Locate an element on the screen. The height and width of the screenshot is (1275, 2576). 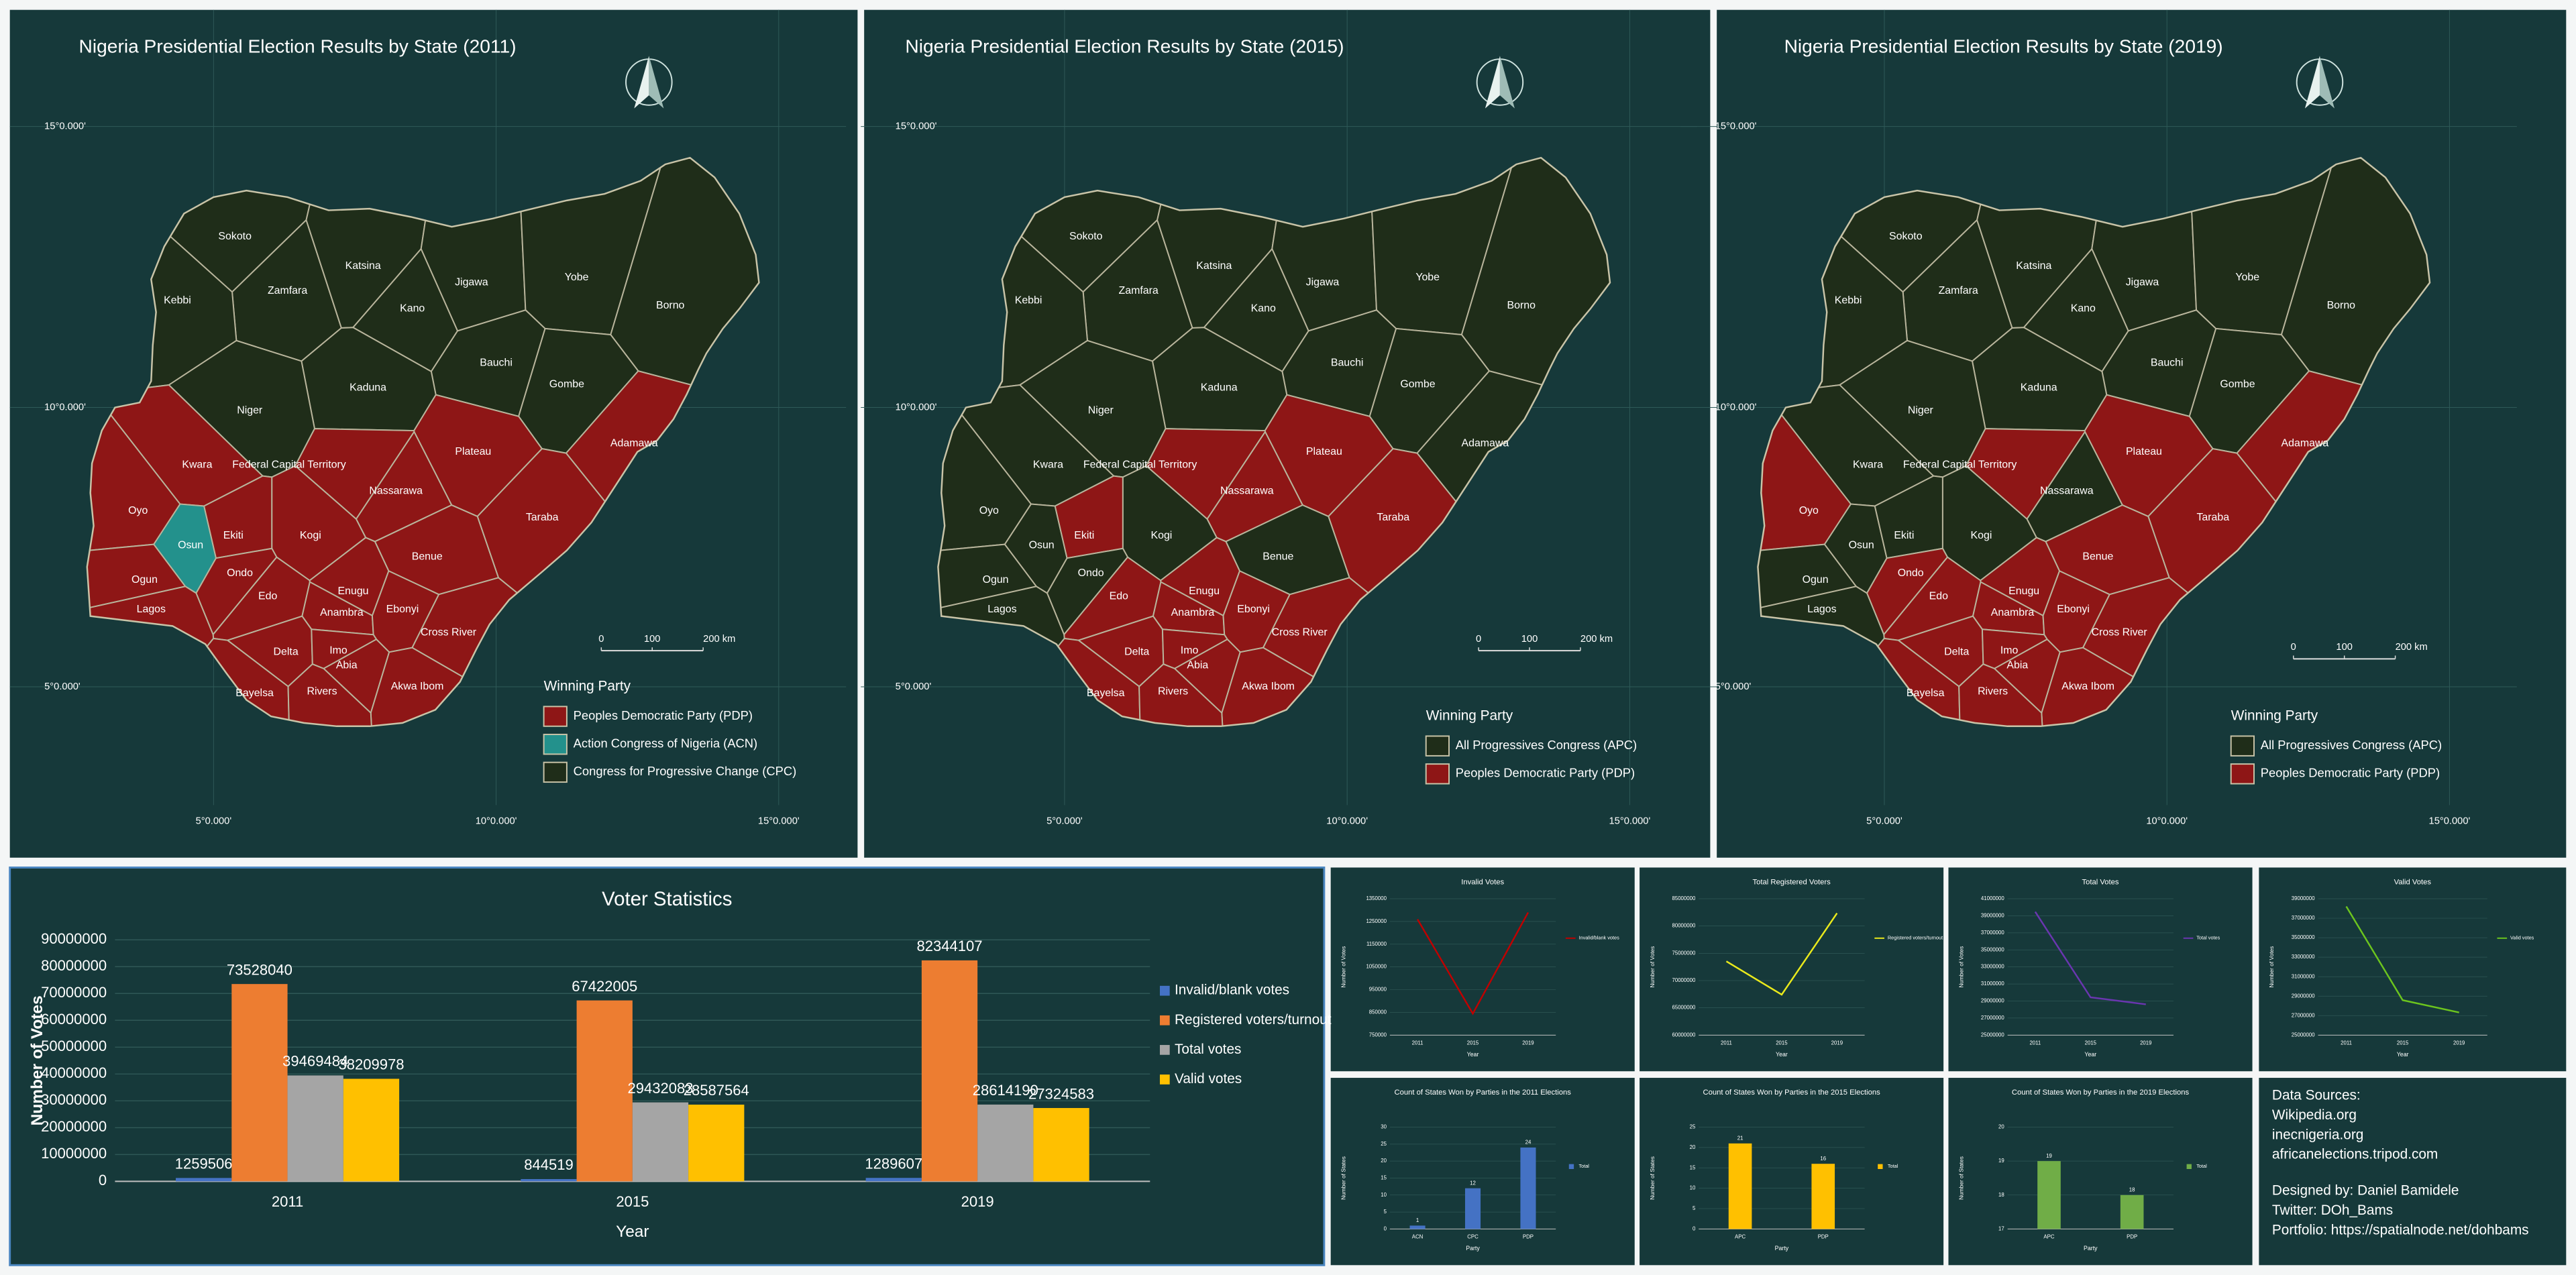
state-region is located at coordinates (330, 694).